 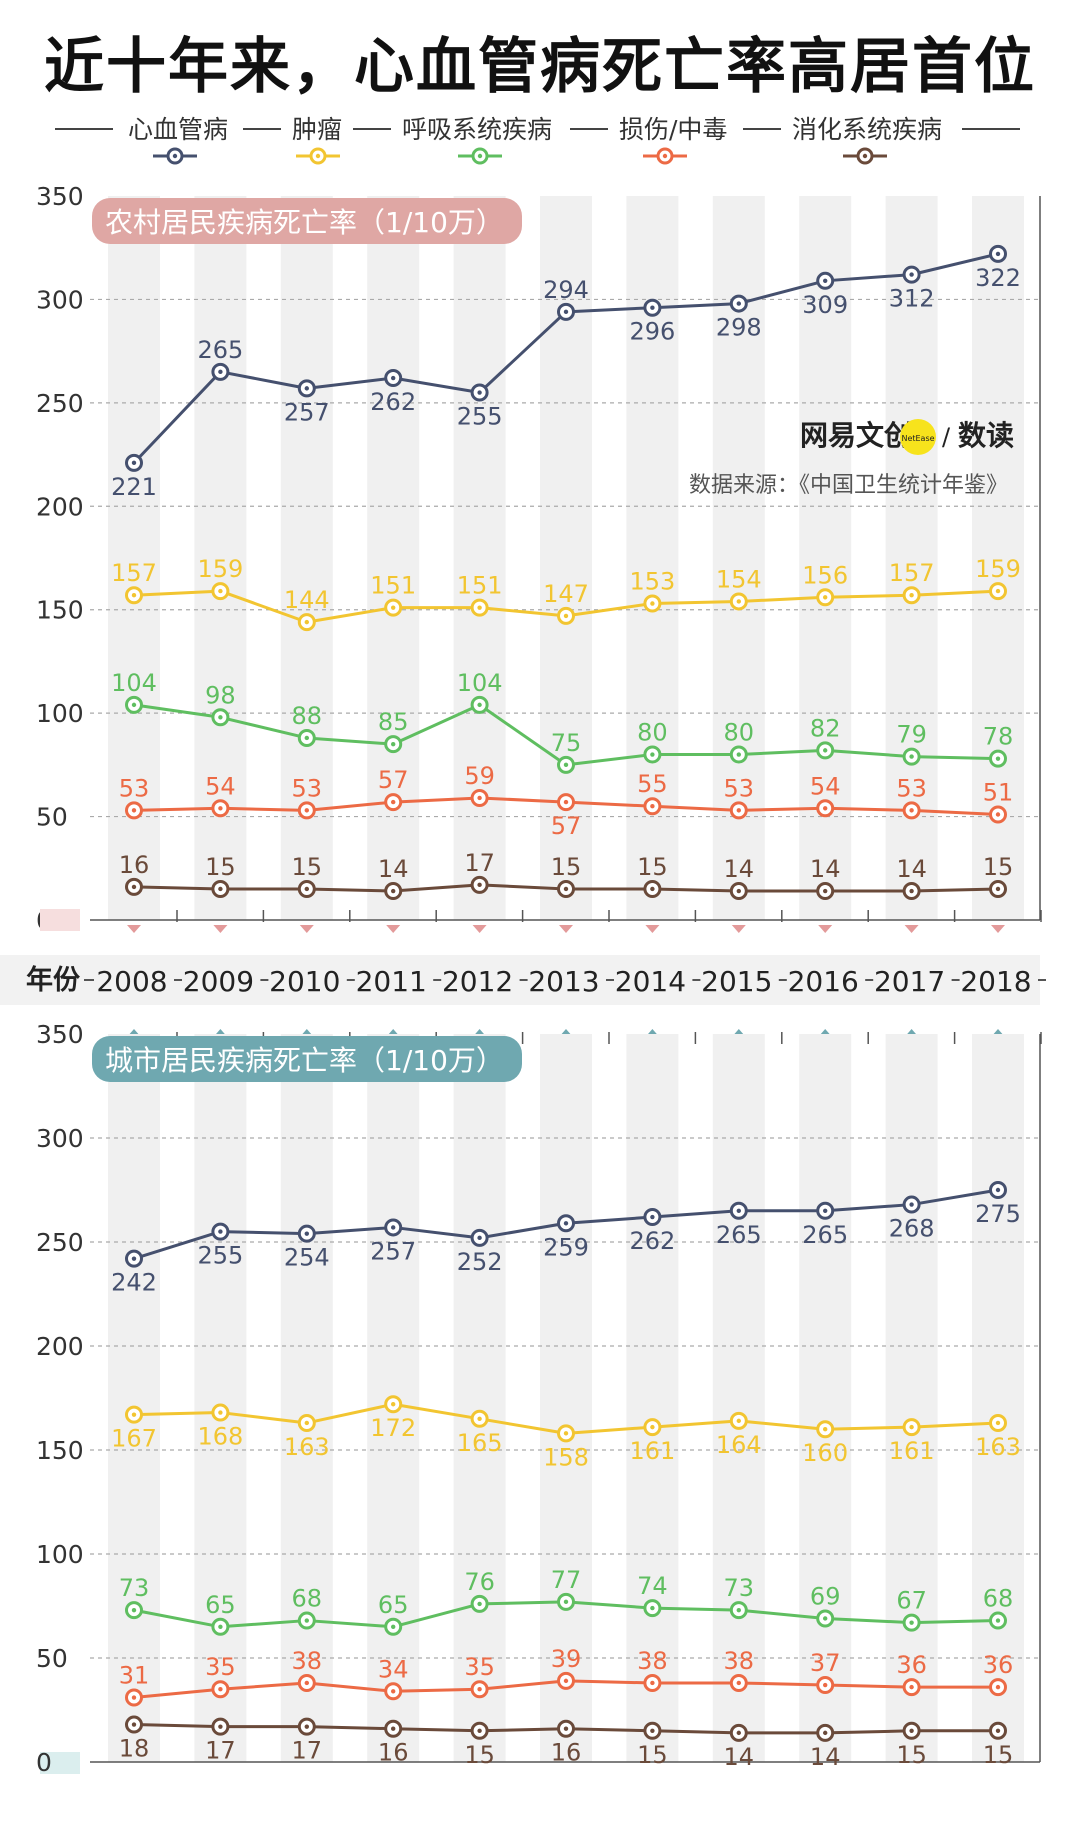 What do you see at coordinates (134, 487) in the screenshot?
I see `data-label: 221` at bounding box center [134, 487].